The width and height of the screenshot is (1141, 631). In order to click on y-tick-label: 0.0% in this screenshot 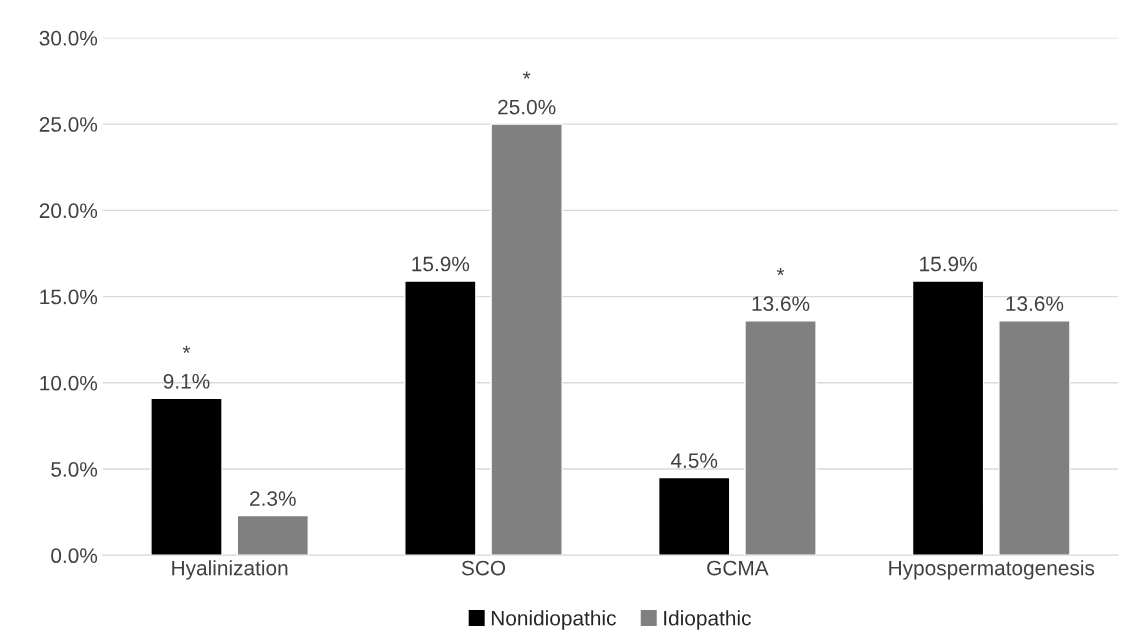, I will do `click(74, 556)`.